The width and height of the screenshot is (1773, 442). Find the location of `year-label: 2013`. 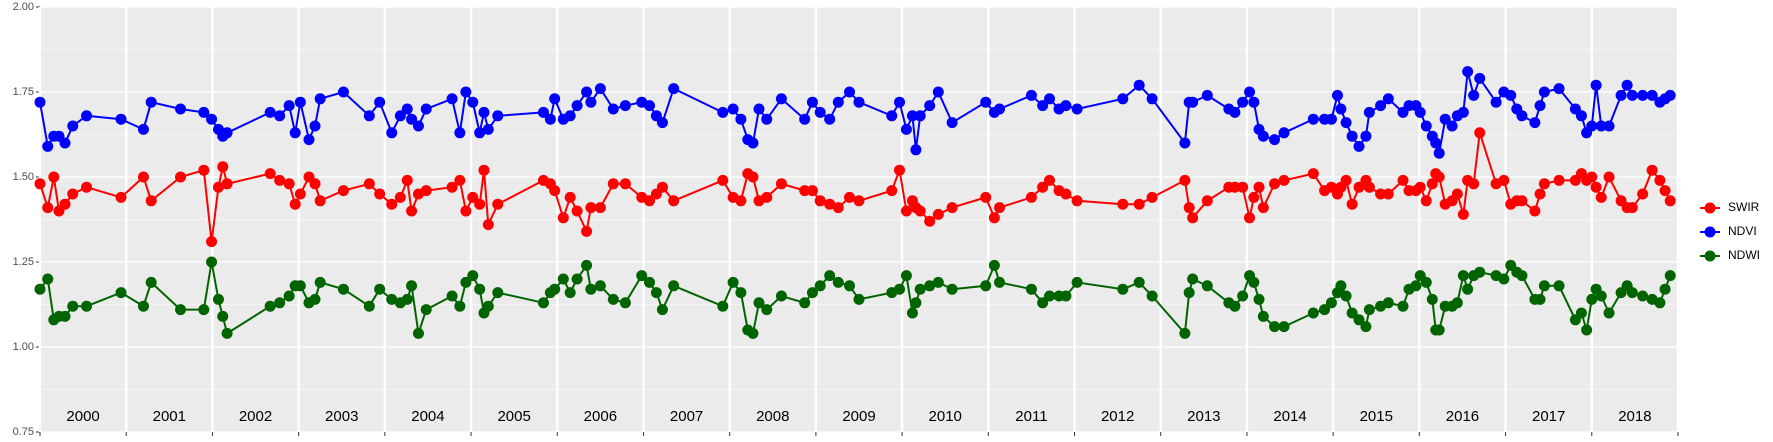

year-label: 2013 is located at coordinates (1203, 416).